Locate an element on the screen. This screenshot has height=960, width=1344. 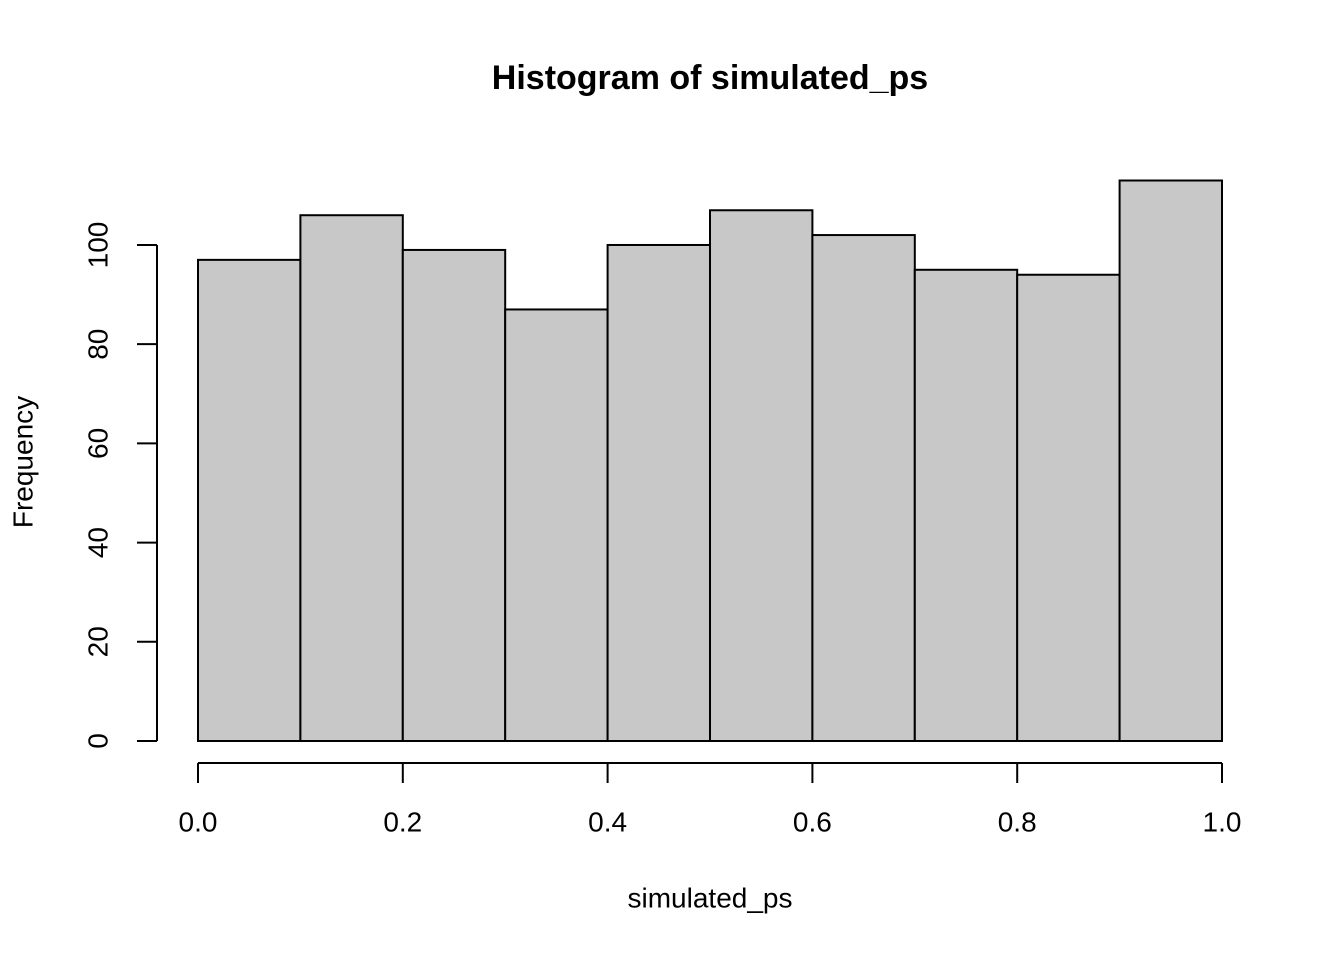
y-tick-label: 60 is located at coordinates (97, 443).